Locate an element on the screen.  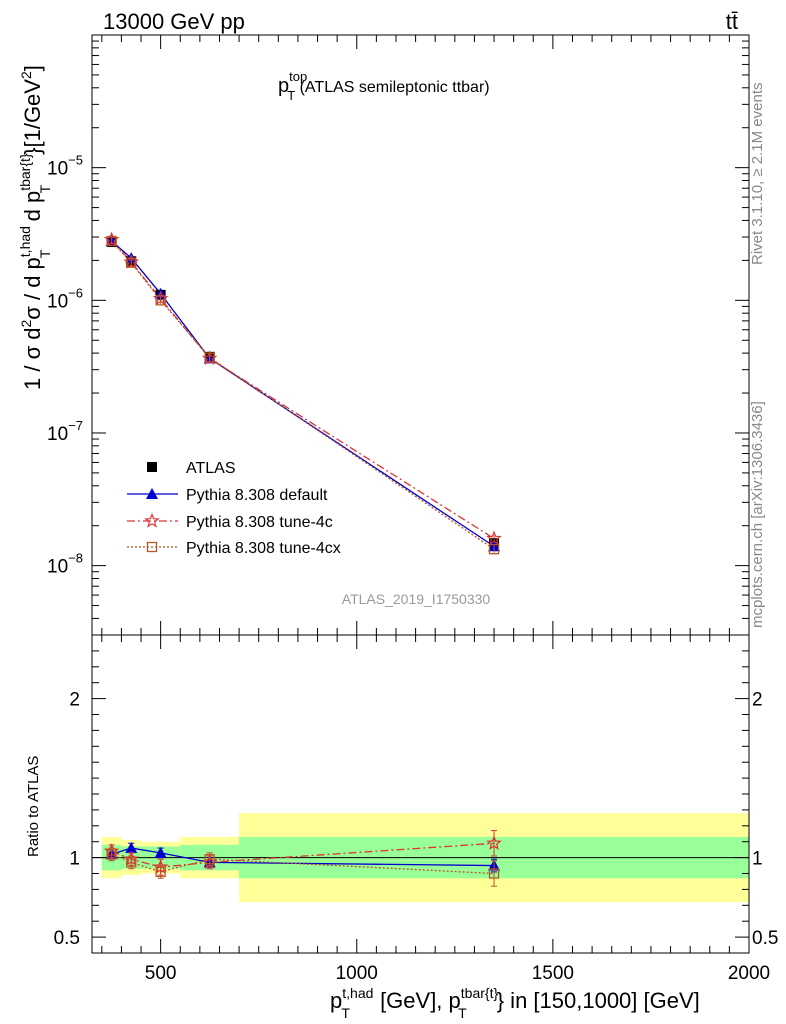
ratio-y-tick-label-right: 2 is located at coordinates (757, 700).